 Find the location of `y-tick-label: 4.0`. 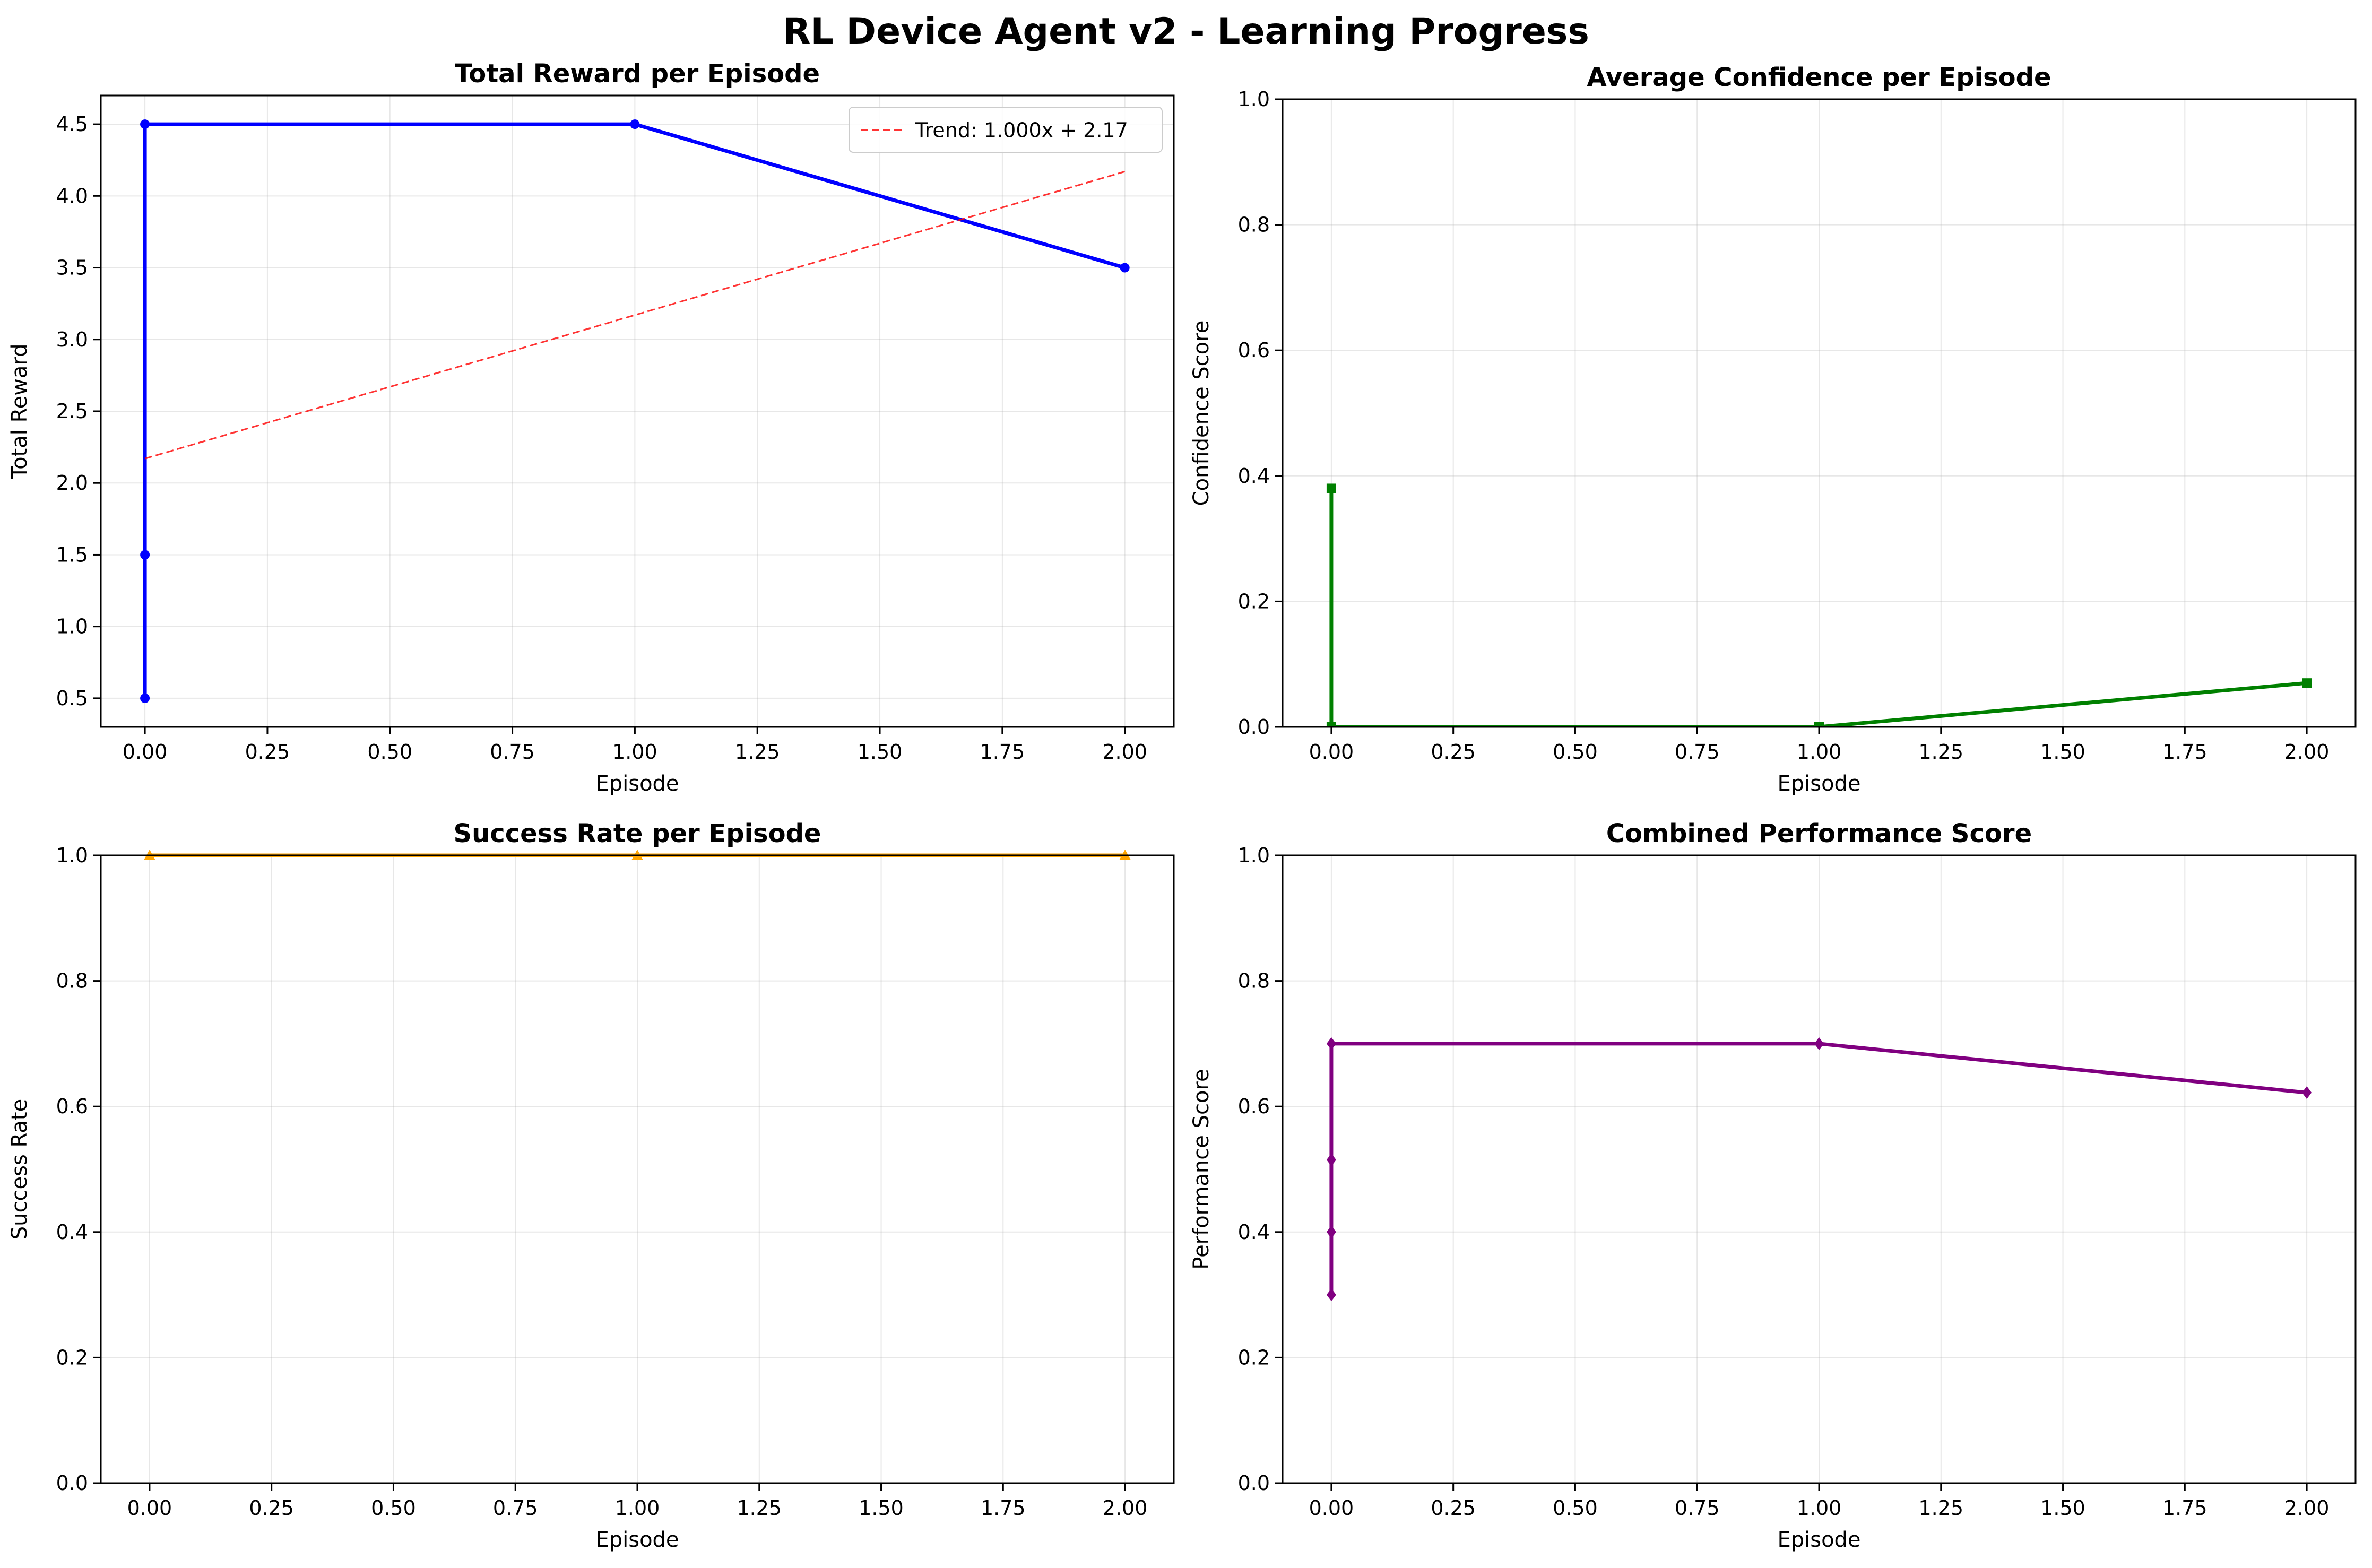

y-tick-label: 4.0 is located at coordinates (72, 195).